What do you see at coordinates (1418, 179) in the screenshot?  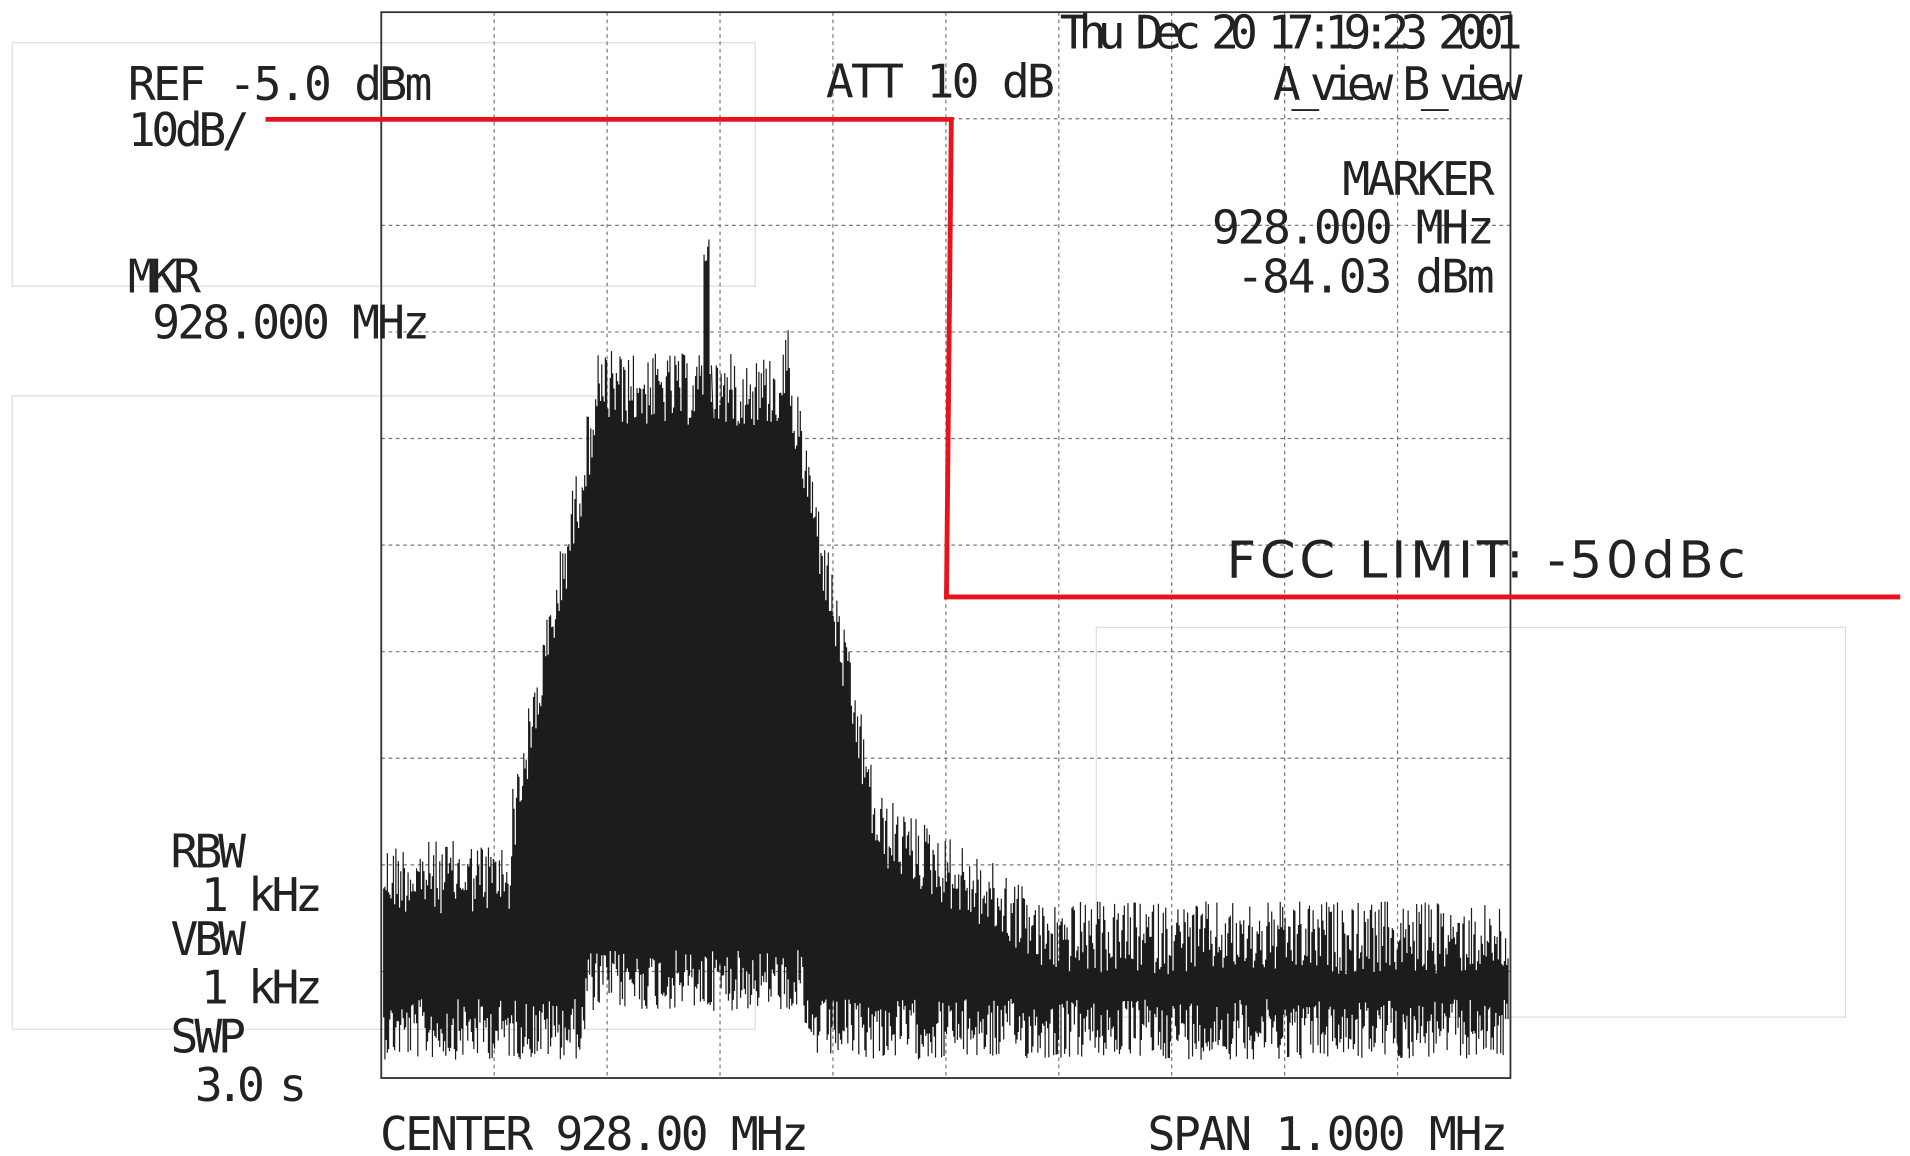 I see `marker-title: MARKER` at bounding box center [1418, 179].